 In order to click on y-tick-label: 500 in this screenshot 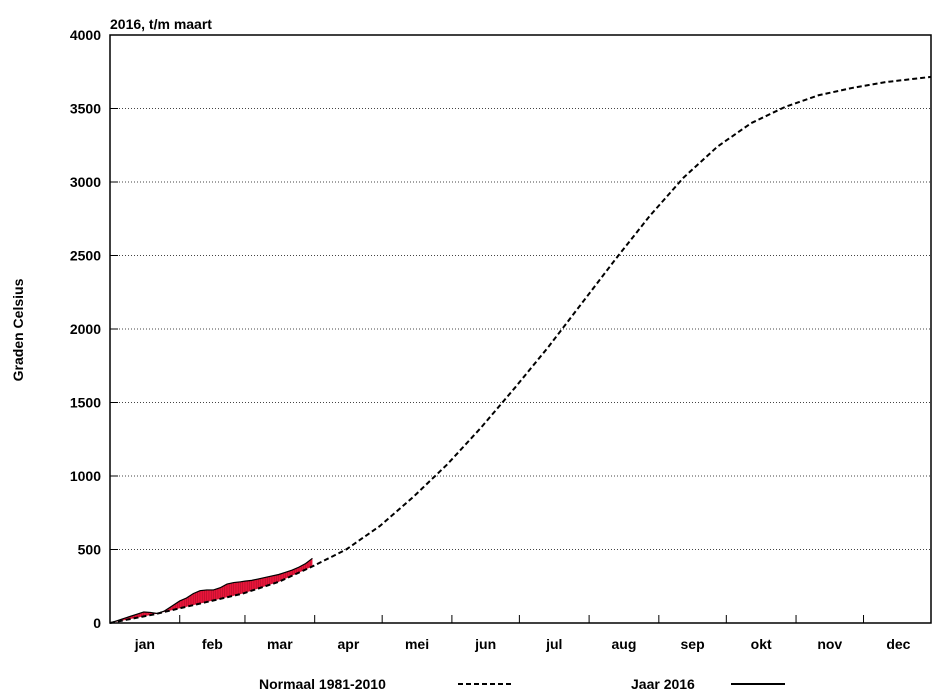, I will do `click(90, 550)`.